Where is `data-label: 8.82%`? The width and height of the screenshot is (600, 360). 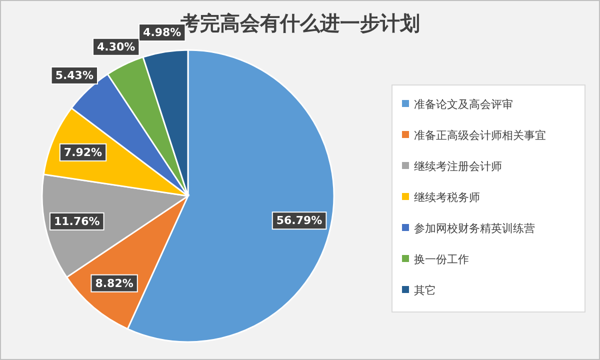
data-label: 8.82% is located at coordinates (114, 283).